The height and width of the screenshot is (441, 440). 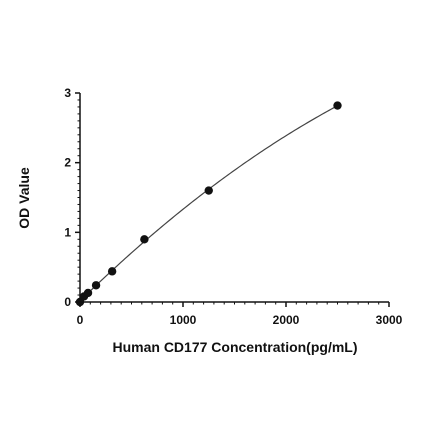 I want to click on x-tick-label: 3000, so click(x=389, y=320).